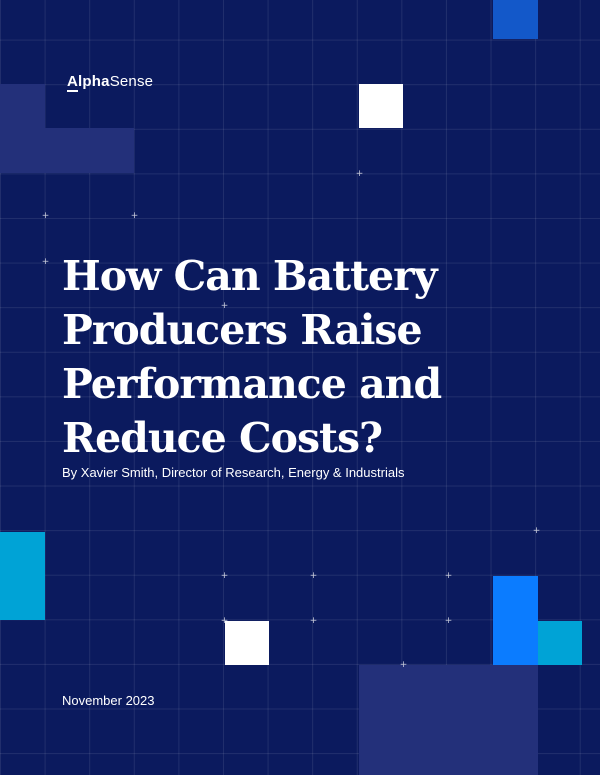  I want to click on alphasense-logo: AlphaSense, so click(110, 82).